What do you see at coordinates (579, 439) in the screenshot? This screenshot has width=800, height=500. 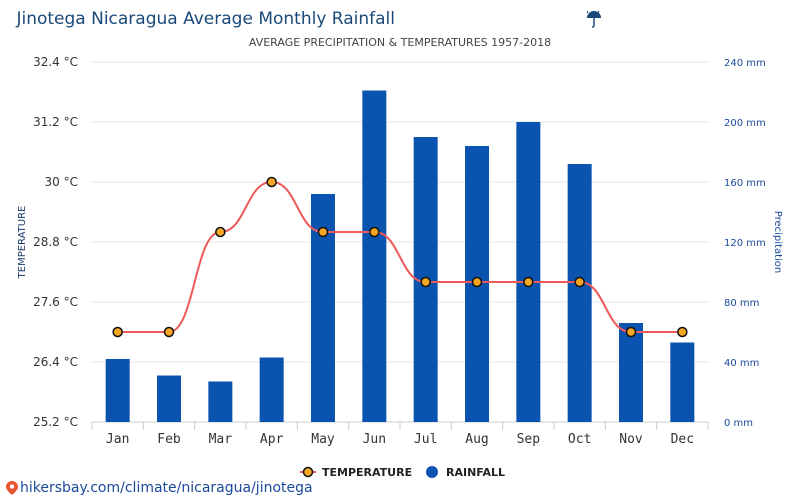 I see `x-tick-label: Oct` at bounding box center [579, 439].